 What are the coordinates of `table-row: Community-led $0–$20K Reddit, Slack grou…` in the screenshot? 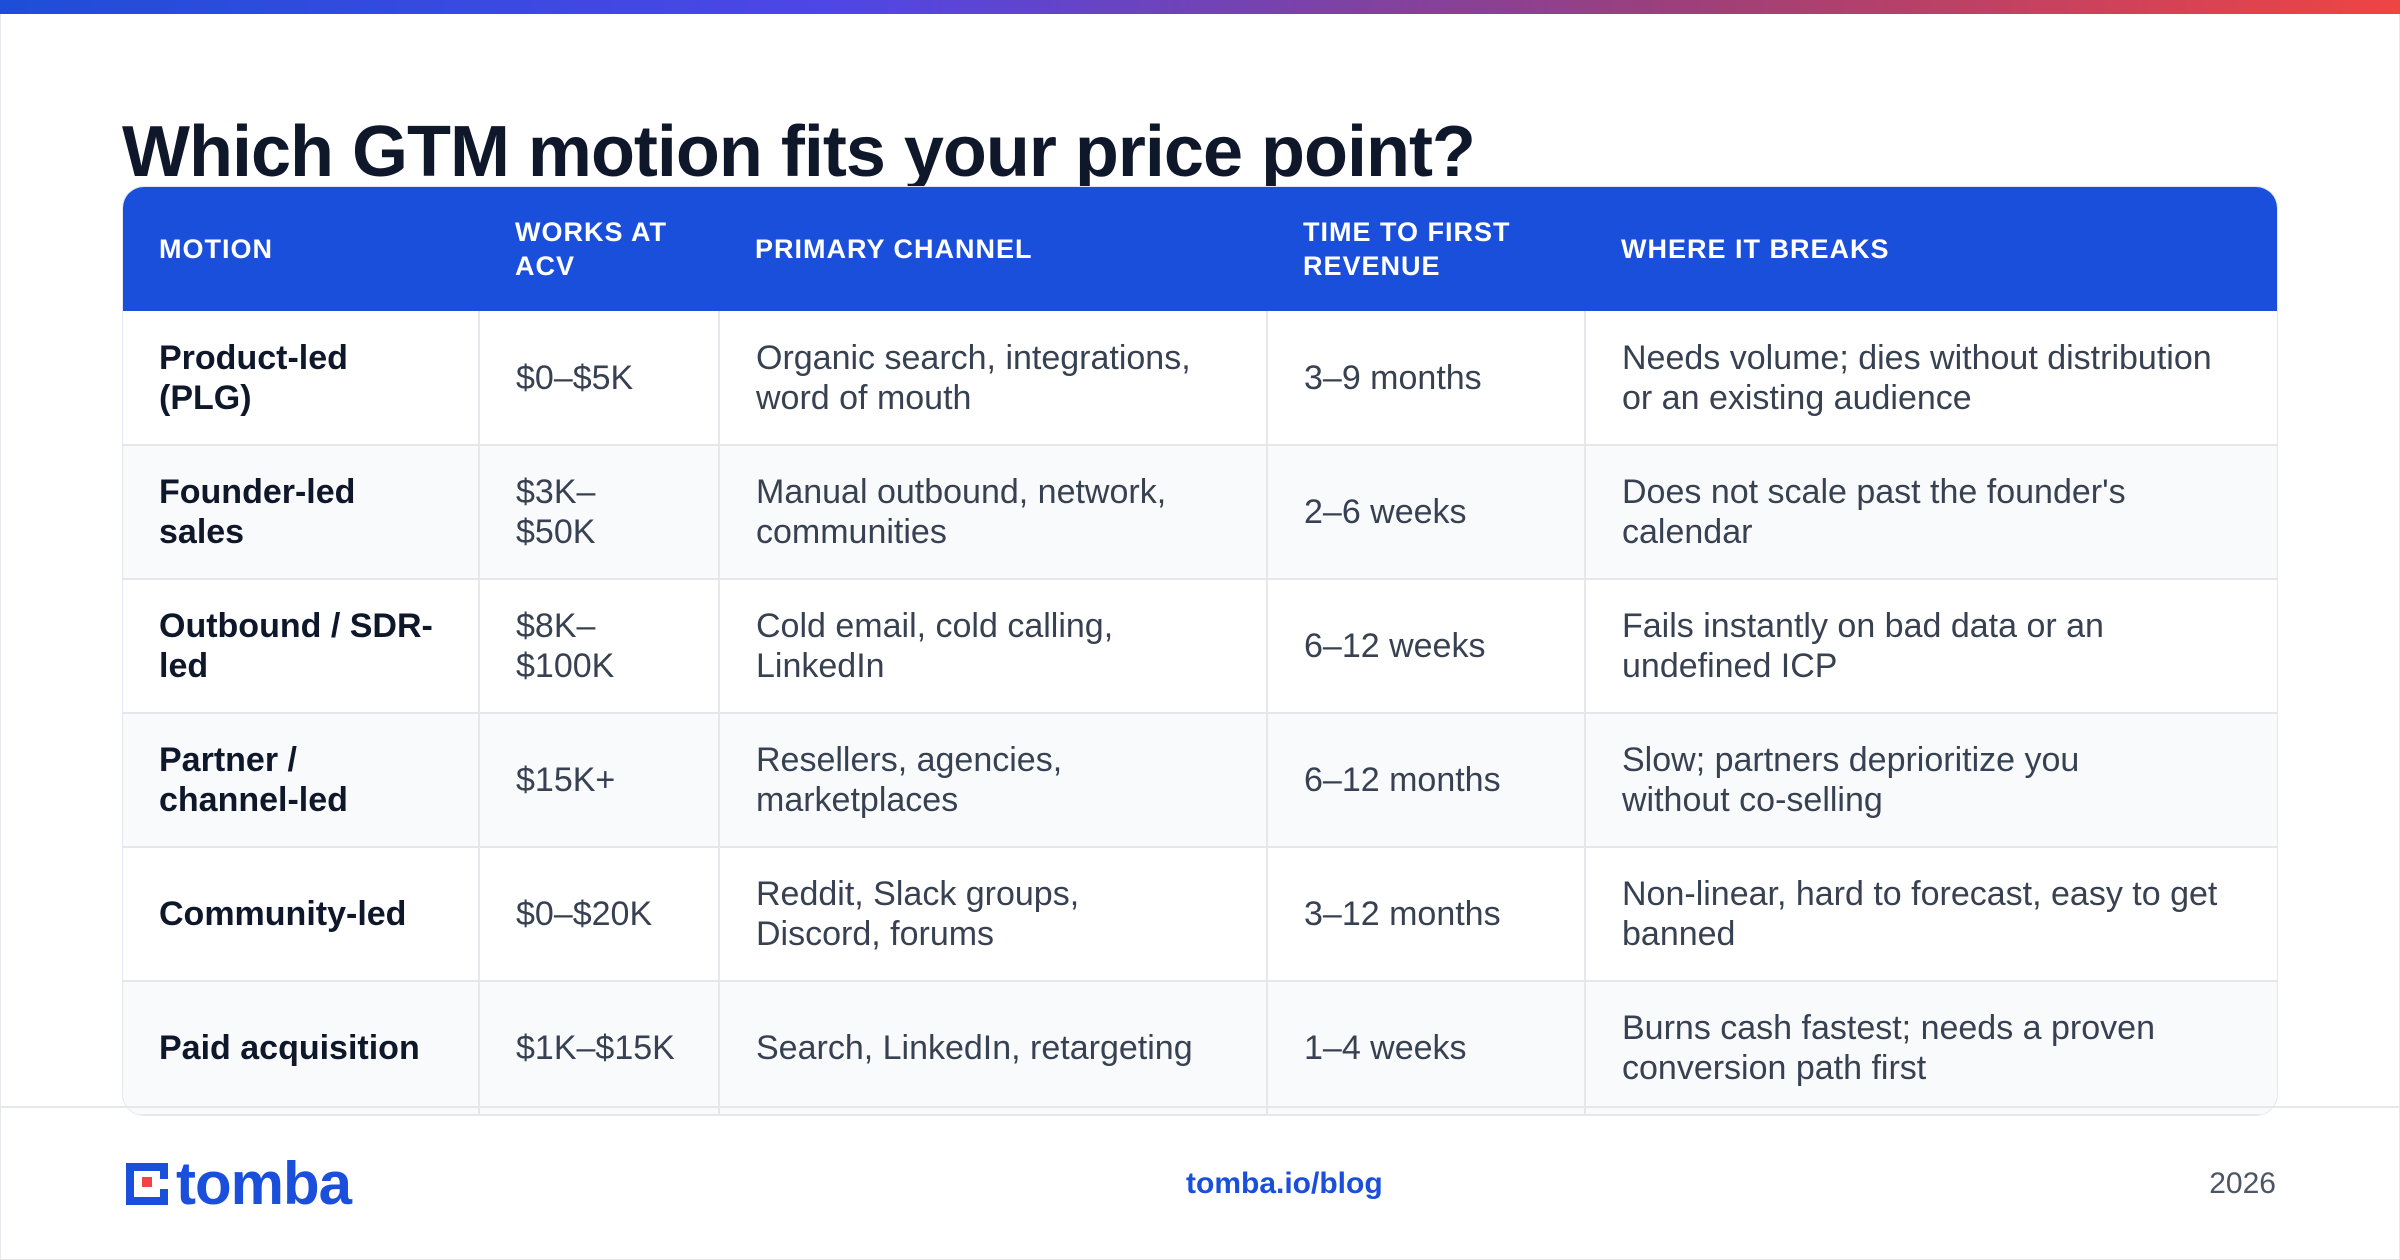 It's located at (1200, 914).